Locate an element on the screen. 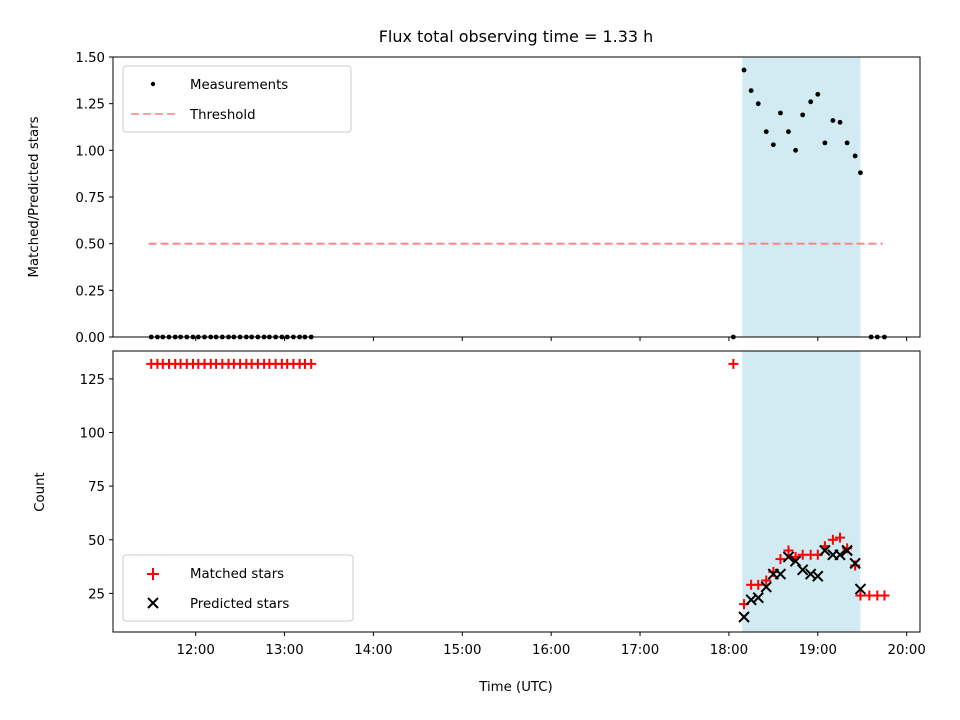  chart-title: Flux total observing time = 1.33 h is located at coordinates (516, 36).